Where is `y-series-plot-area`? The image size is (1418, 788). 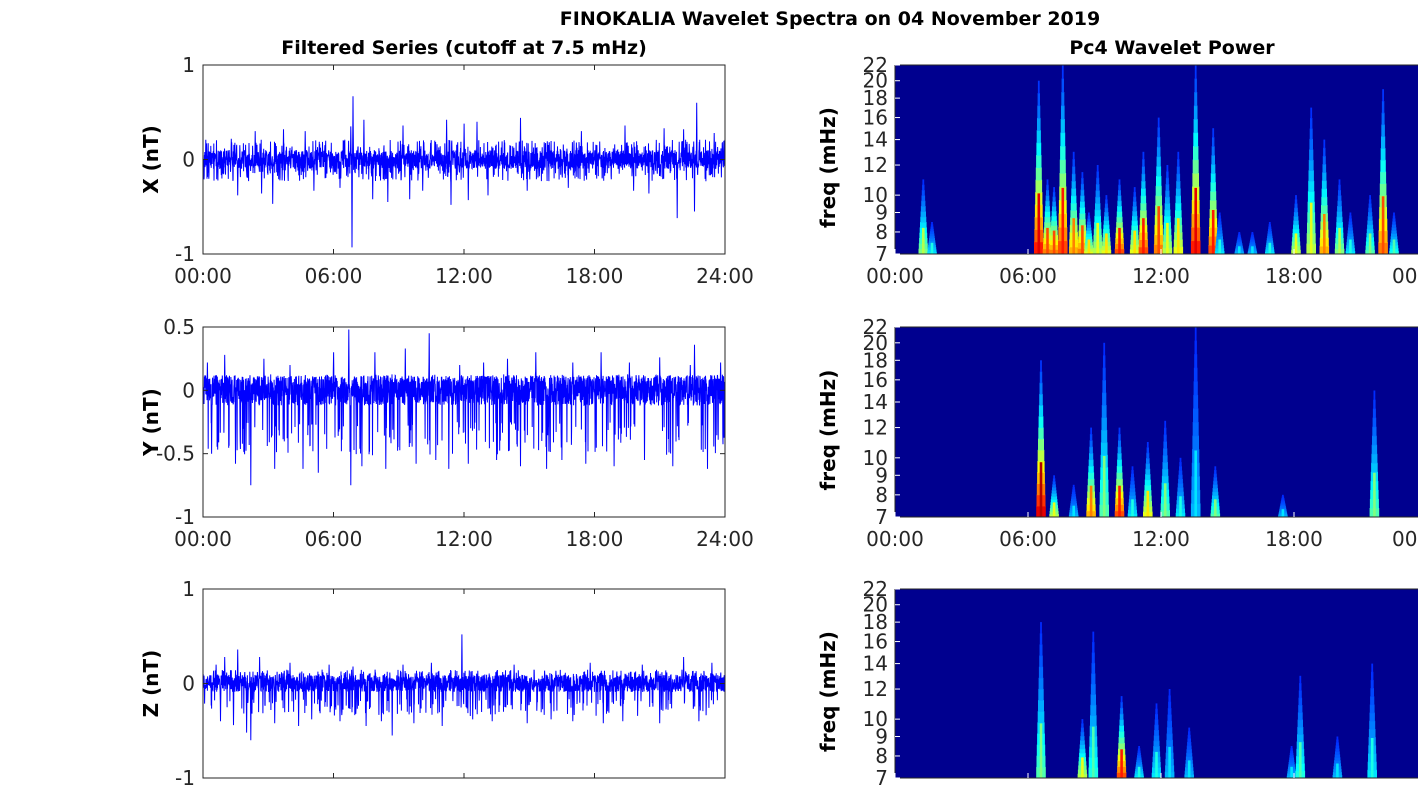
y-series-plot-area is located at coordinates (464, 422).